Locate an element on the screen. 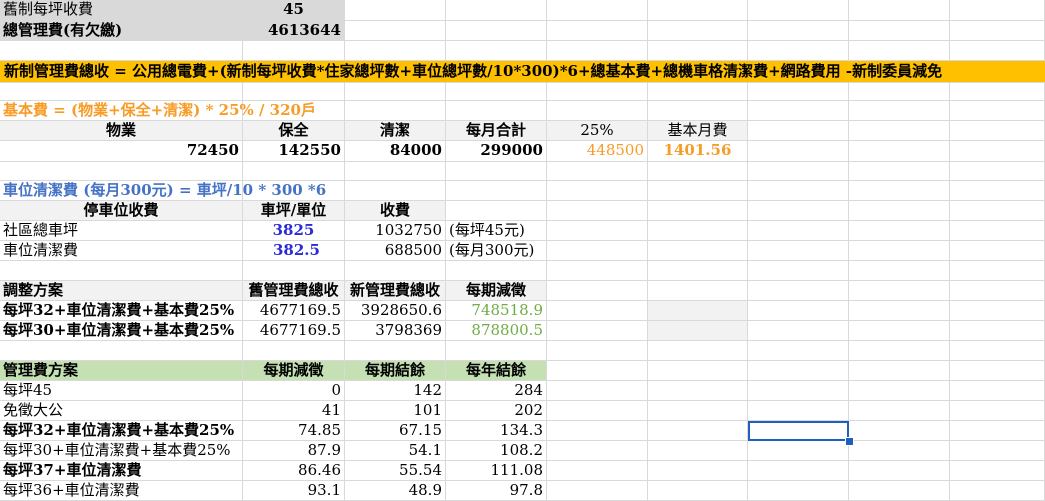  plan-row-reduction: 86.46 is located at coordinates (294, 471).